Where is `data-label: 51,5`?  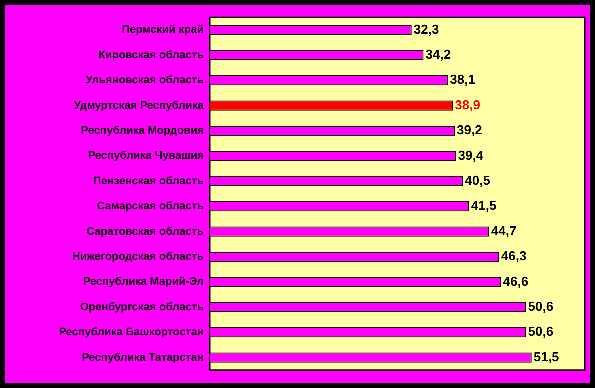
data-label: 51,5 is located at coordinates (547, 356).